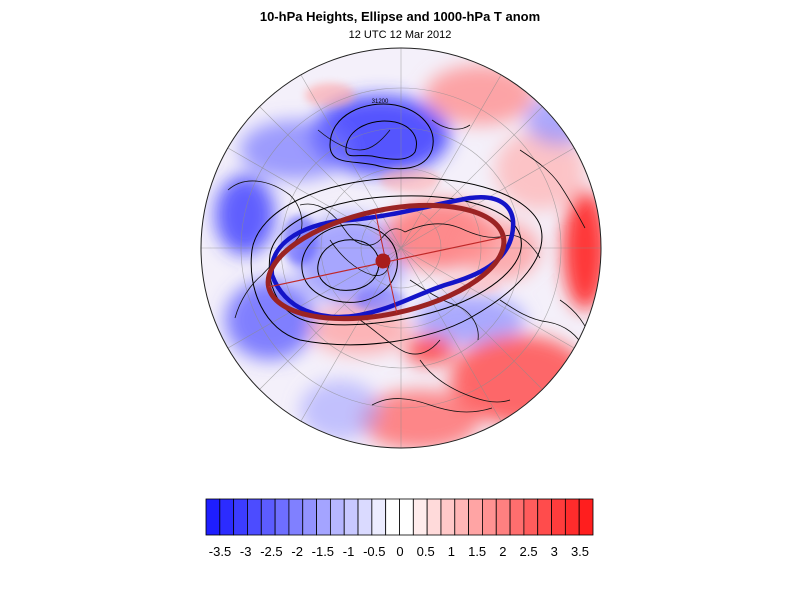 This screenshot has width=800, height=600. What do you see at coordinates (396, 224) in the screenshot?
I see `height-contours` at bounding box center [396, 224].